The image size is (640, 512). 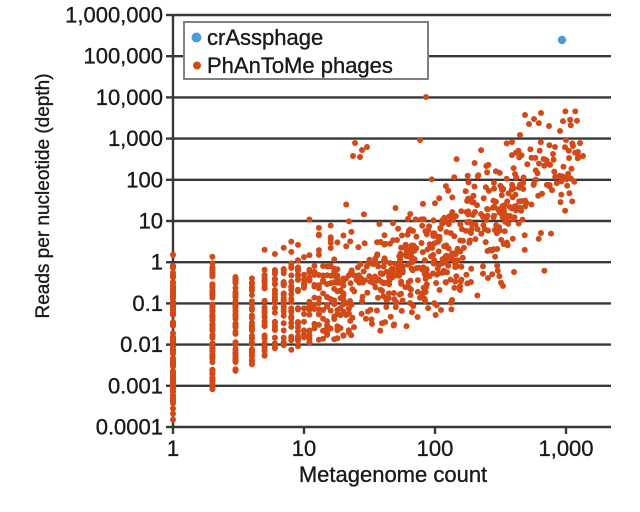 What do you see at coordinates (135, 385) in the screenshot?
I see `svg-text: 0.001` at bounding box center [135, 385].